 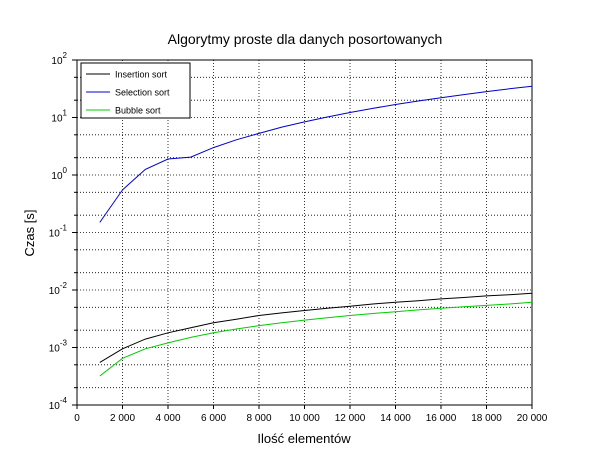 I want to click on series-line-insertion-sort, so click(x=316, y=327).